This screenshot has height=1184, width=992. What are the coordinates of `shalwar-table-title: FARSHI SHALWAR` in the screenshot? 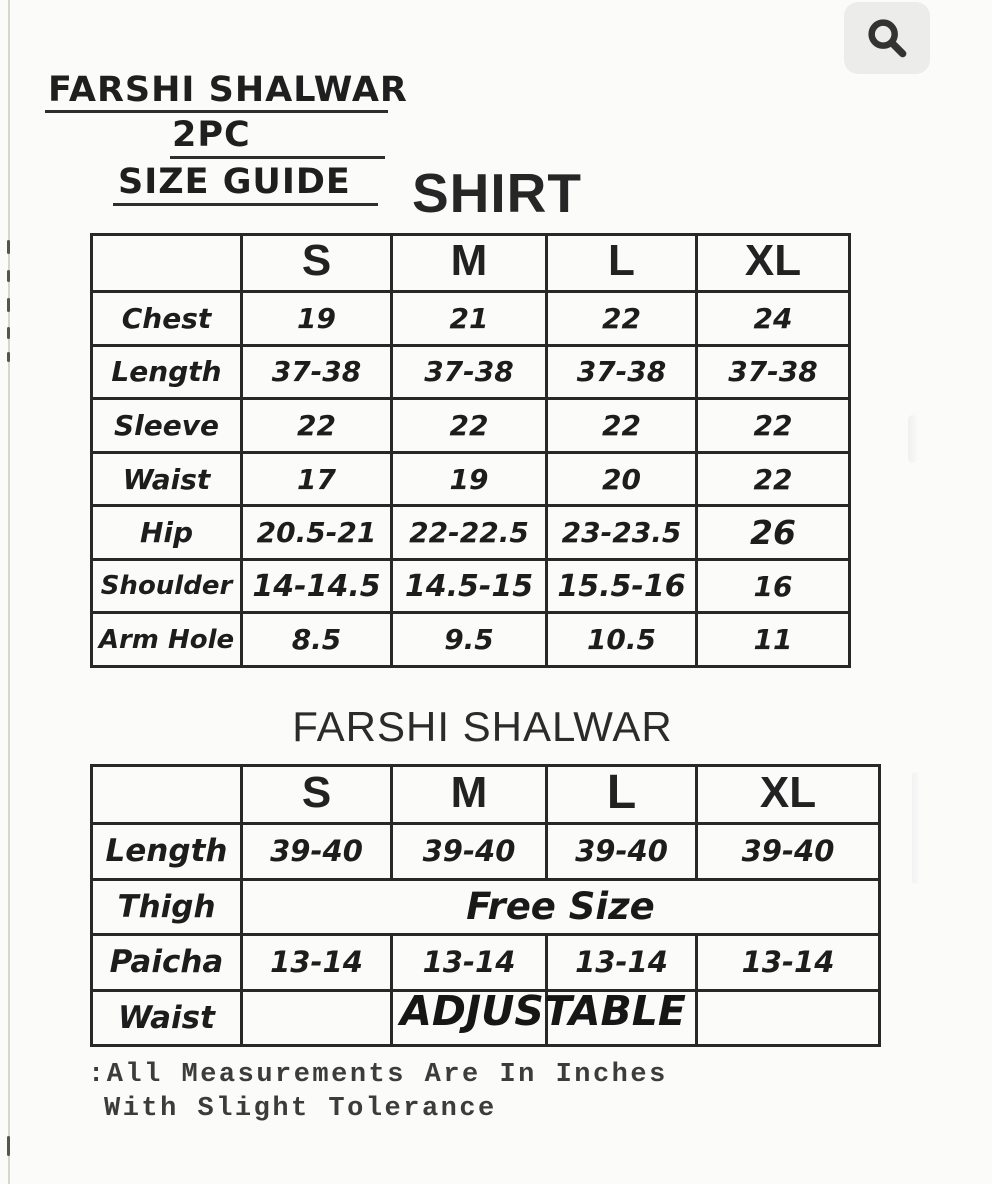 It's located at (482, 726).